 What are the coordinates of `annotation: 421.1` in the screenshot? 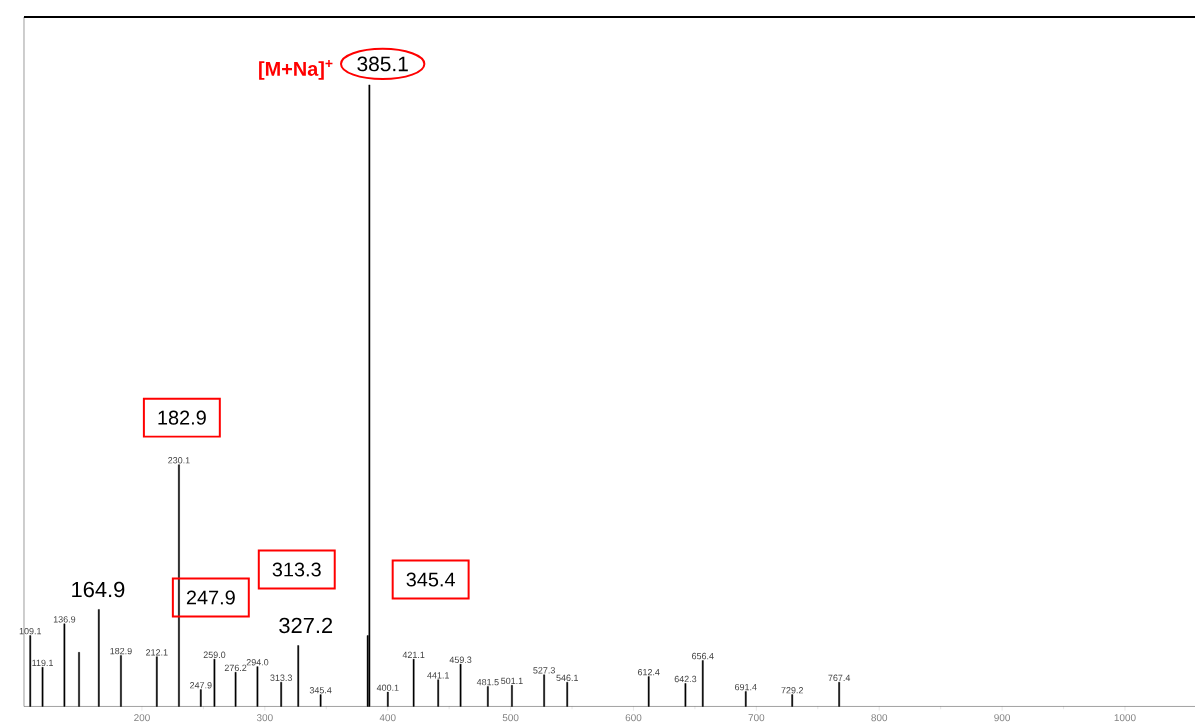 It's located at (413, 655).